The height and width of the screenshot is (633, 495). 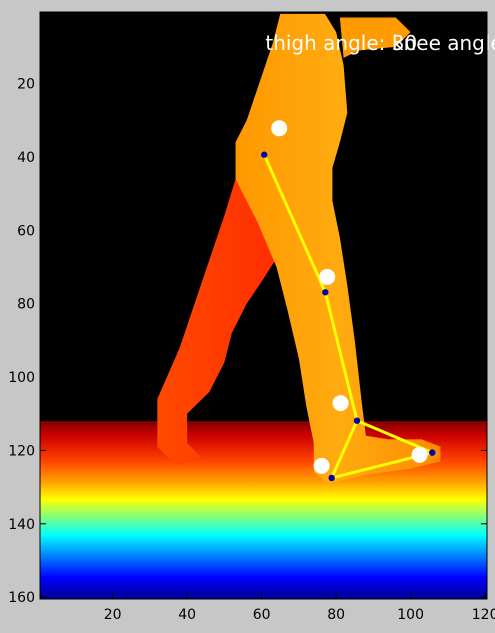 What do you see at coordinates (113, 615) in the screenshot?
I see `x-tick-label: 20` at bounding box center [113, 615].